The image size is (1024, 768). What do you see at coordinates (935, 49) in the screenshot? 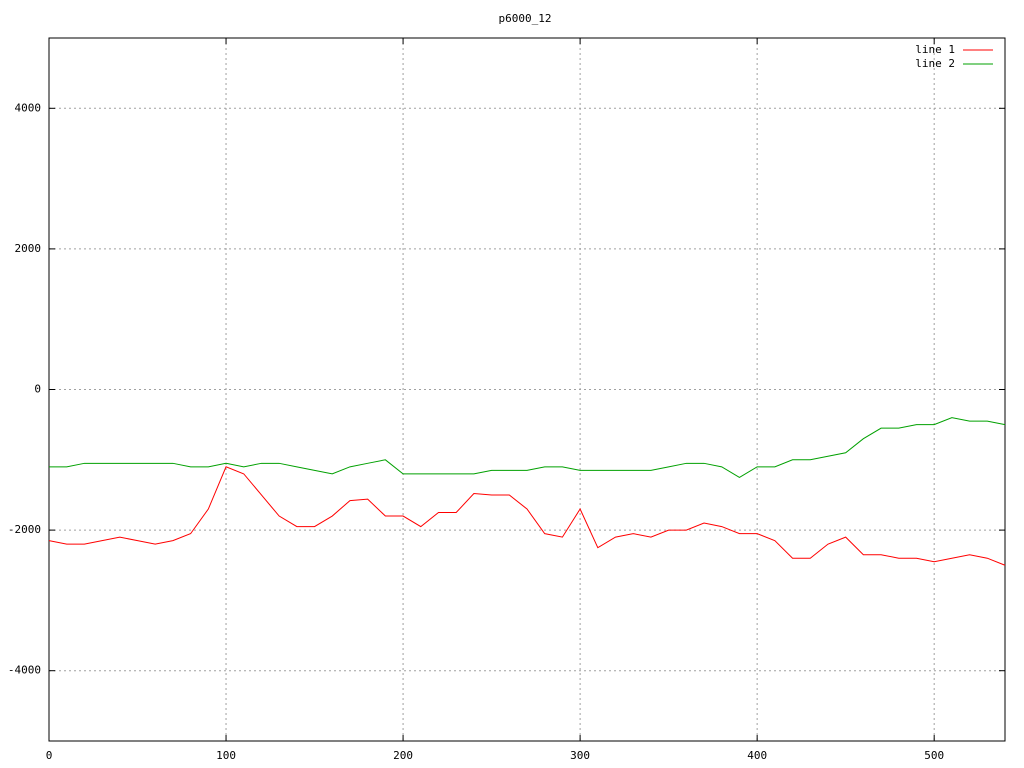
I see `legend-label: line 1` at bounding box center [935, 49].